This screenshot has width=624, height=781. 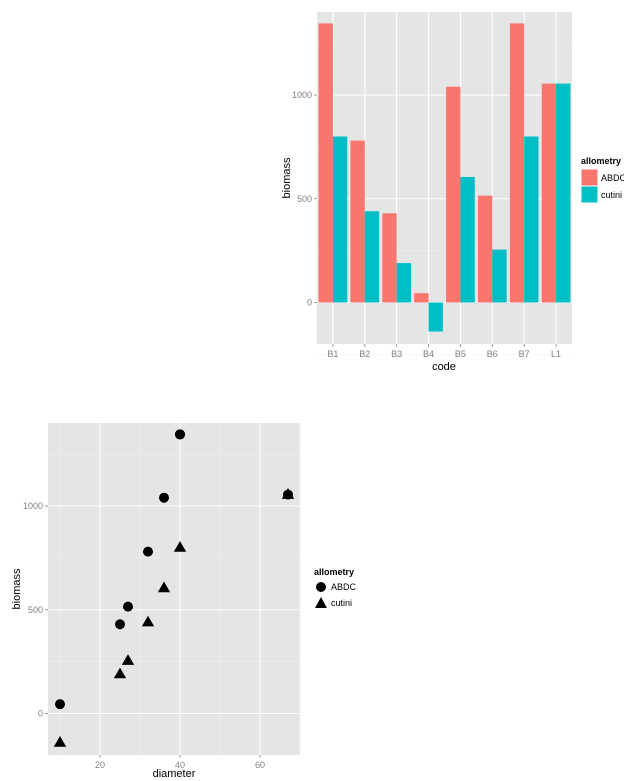 I want to click on scatter-chart-x-ticks: 20 40 60, so click(x=180, y=762).